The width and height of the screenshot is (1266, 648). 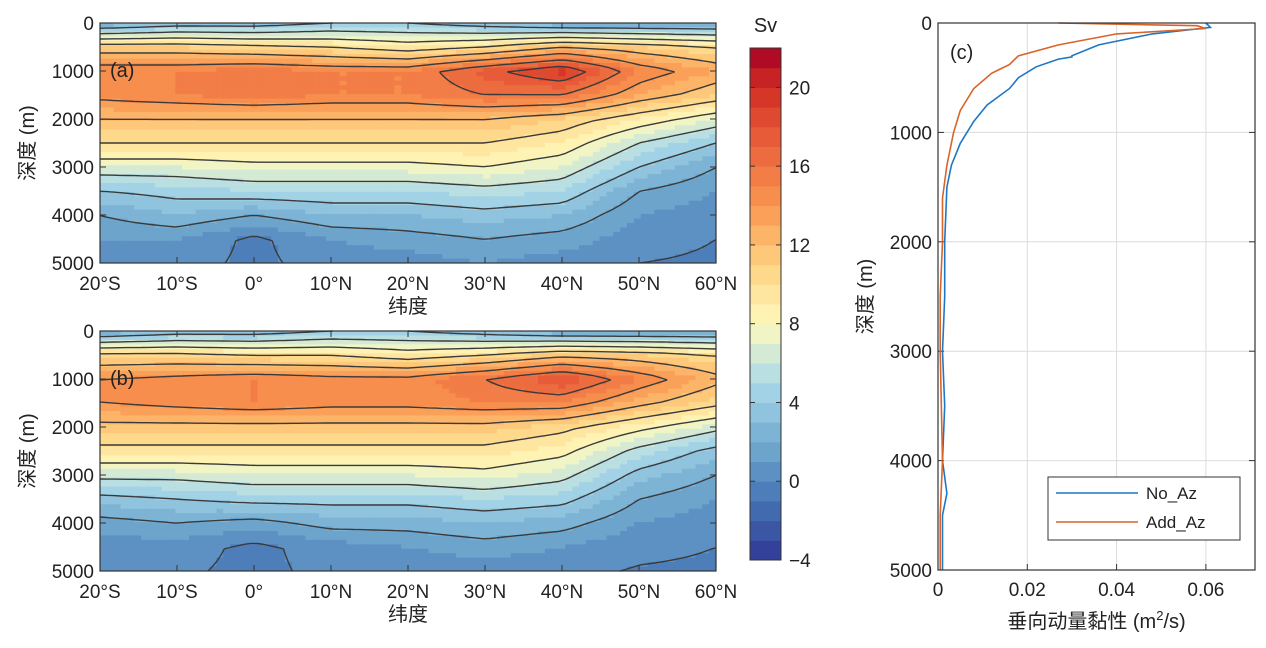 I want to click on y-tick-label: 4000, so click(x=73, y=216).